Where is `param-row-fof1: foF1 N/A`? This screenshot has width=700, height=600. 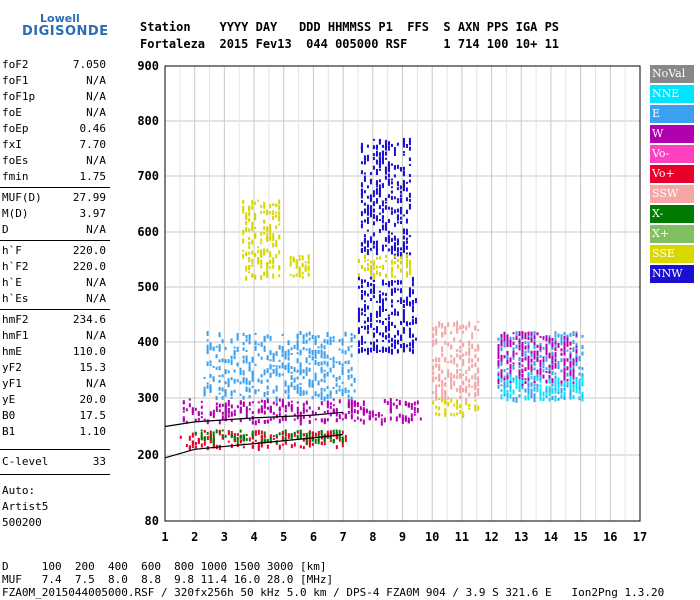 param-row-fof1: foF1 N/A is located at coordinates (54, 82).